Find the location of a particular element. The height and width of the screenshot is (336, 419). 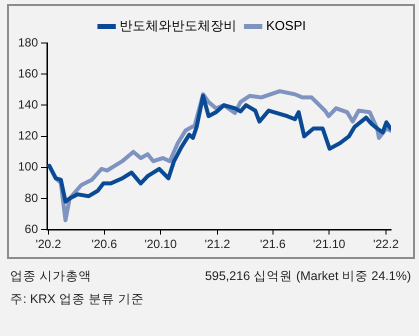

legend-label: KOSPI is located at coordinates (286, 26).